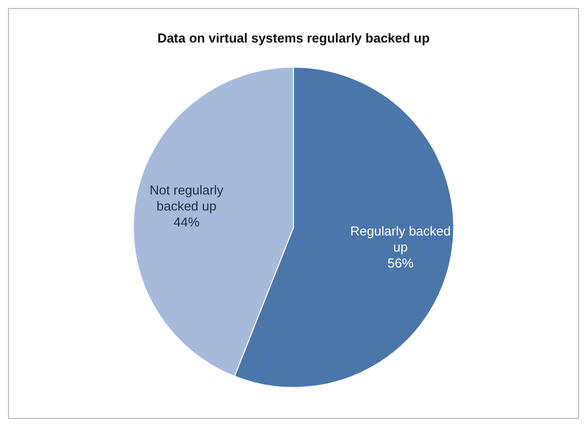 The image size is (587, 427). Describe the element at coordinates (187, 198) in the screenshot. I see `slice-label: Not regularly backed up` at that location.